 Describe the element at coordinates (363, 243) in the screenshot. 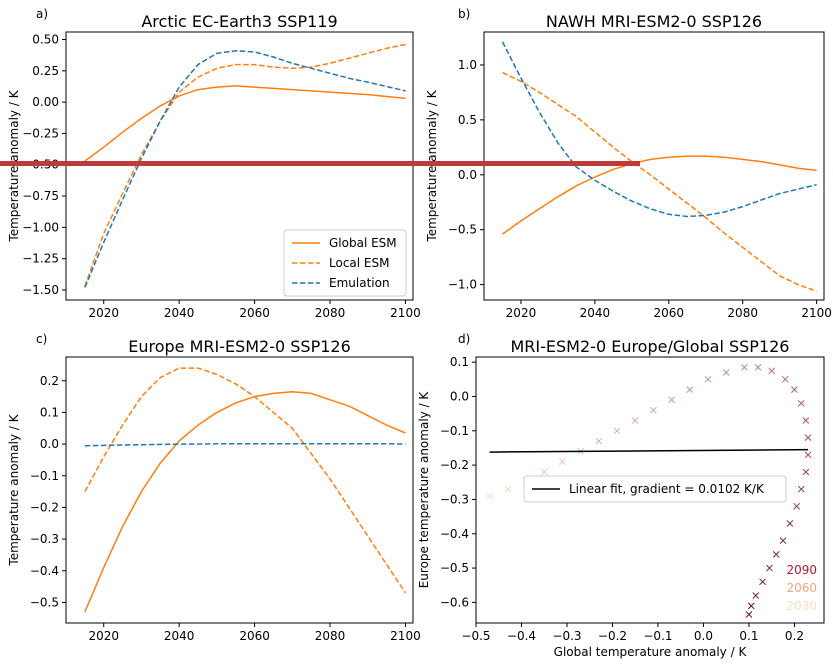

I see `legend-label: Global ESM` at that location.